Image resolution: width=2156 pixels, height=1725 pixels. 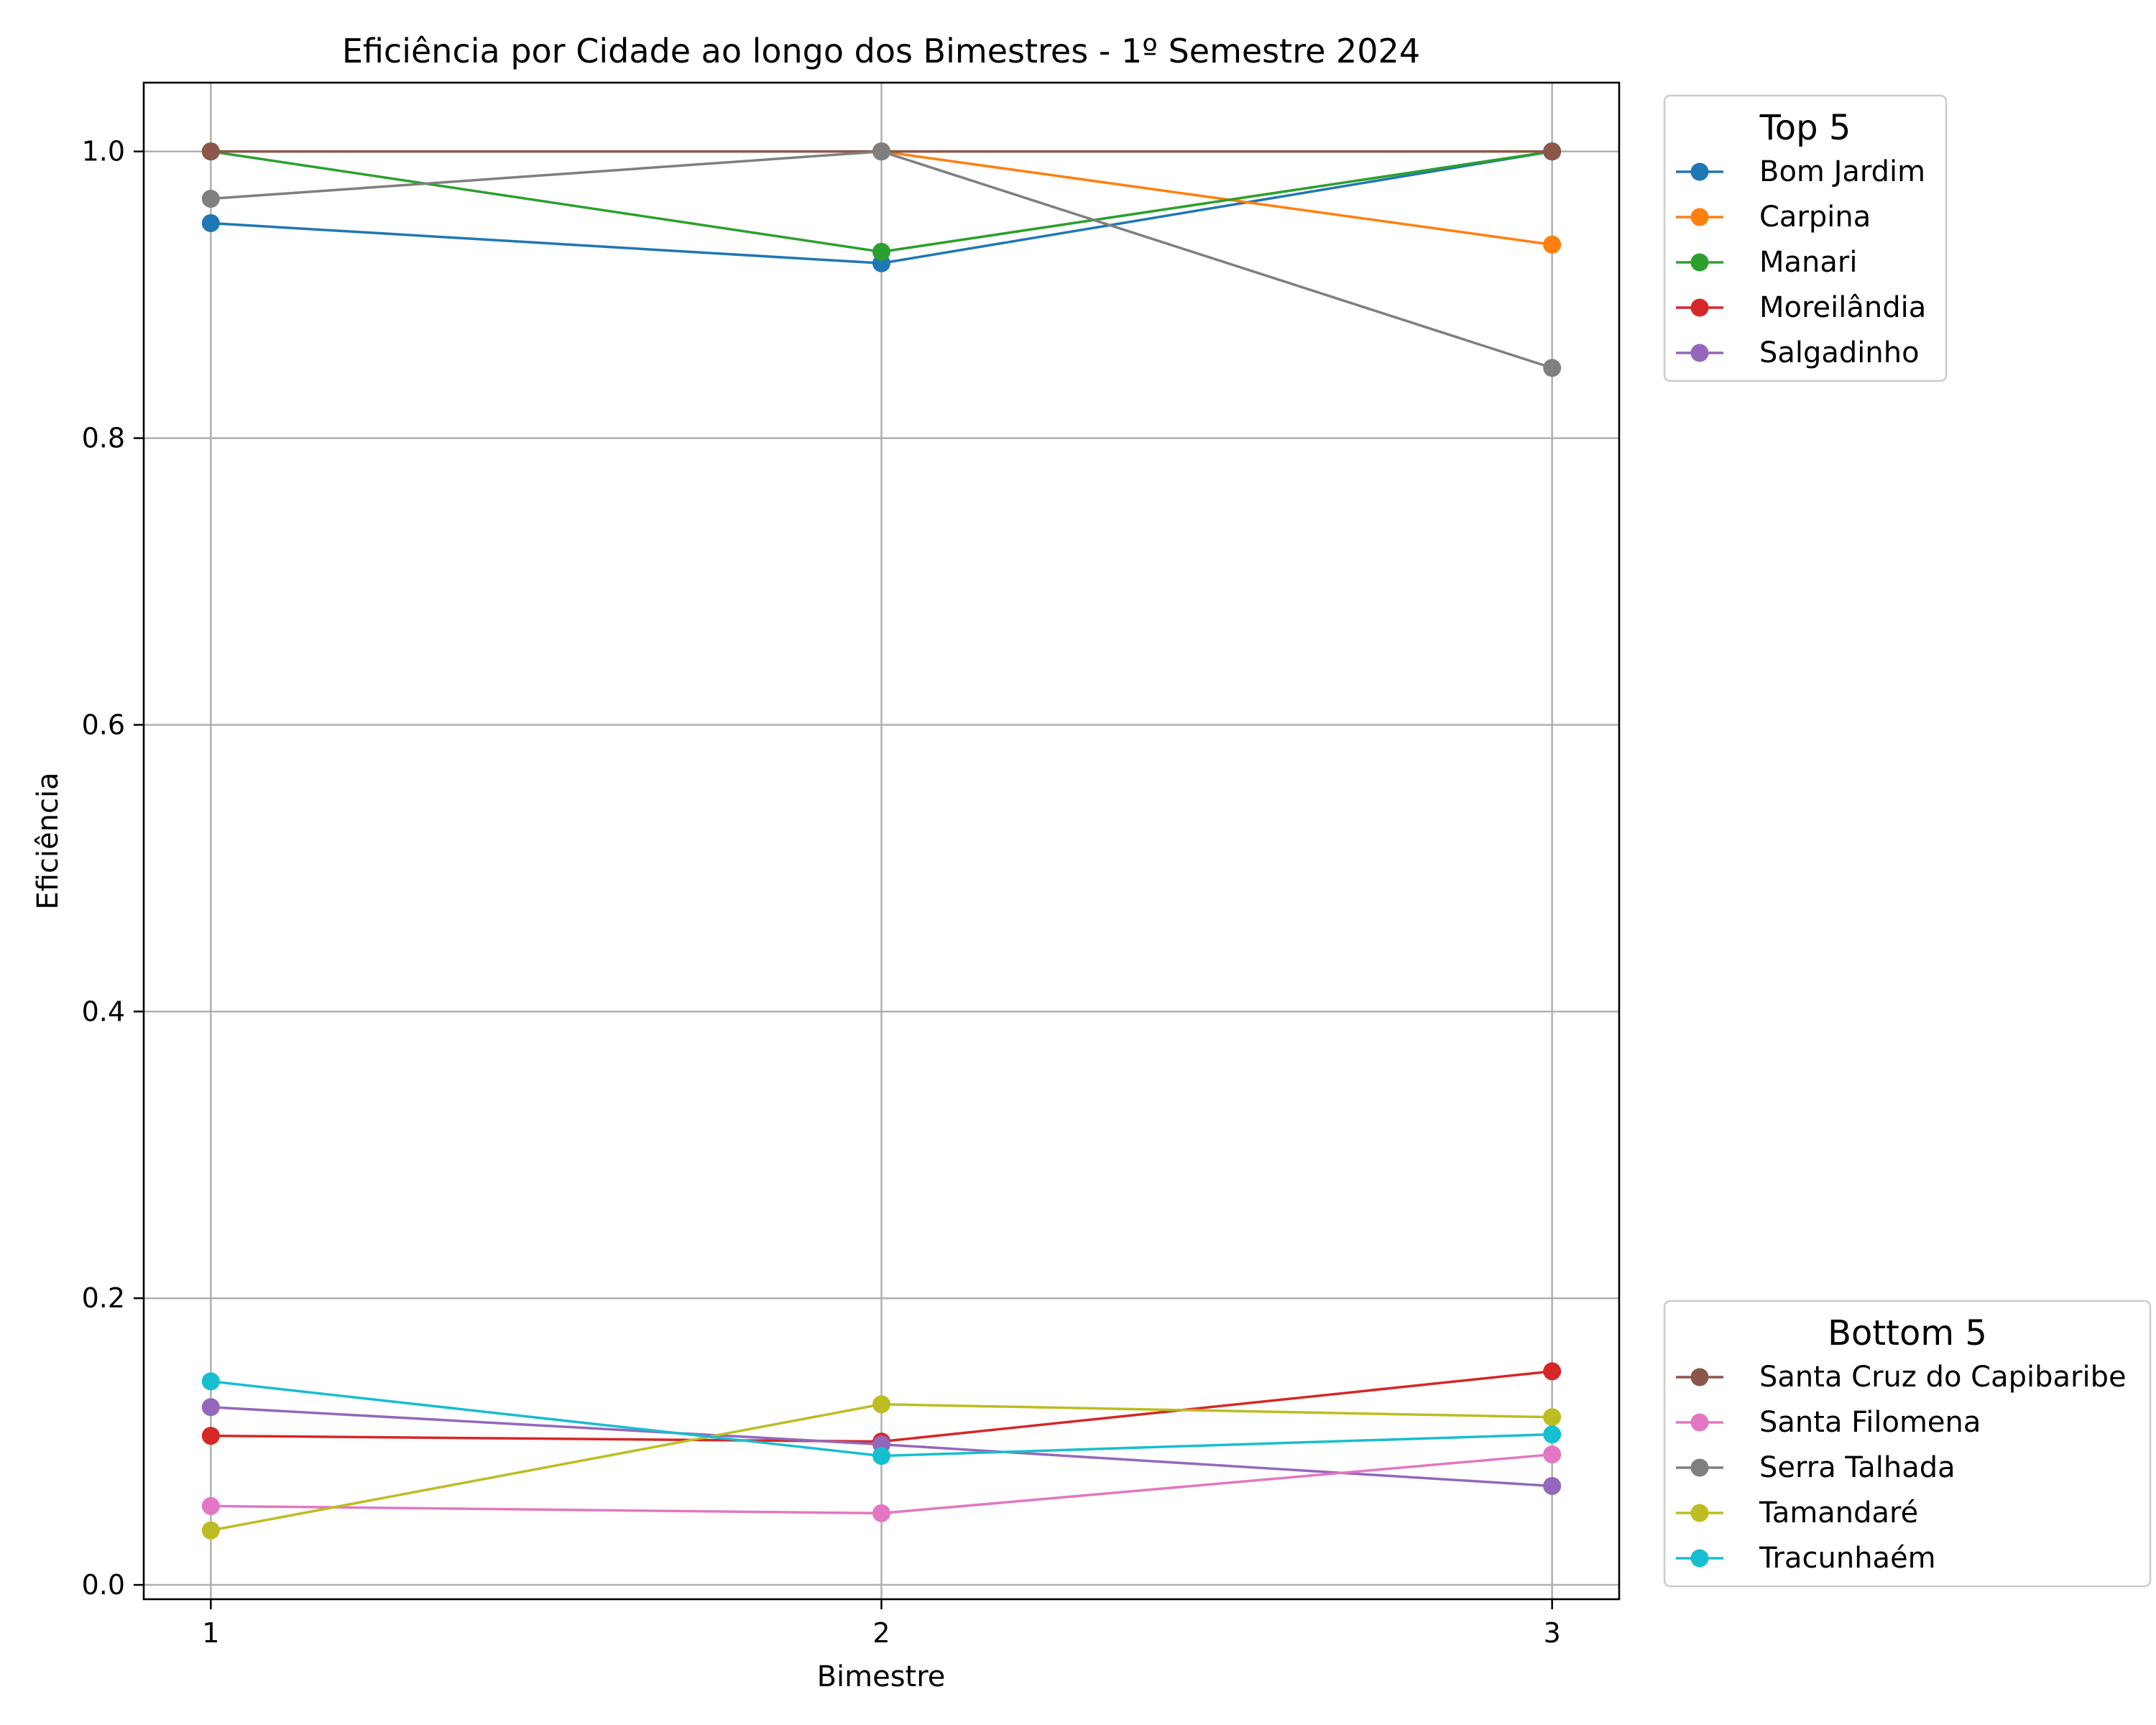 I want to click on y-tick-label: 0.4, so click(x=103, y=1011).